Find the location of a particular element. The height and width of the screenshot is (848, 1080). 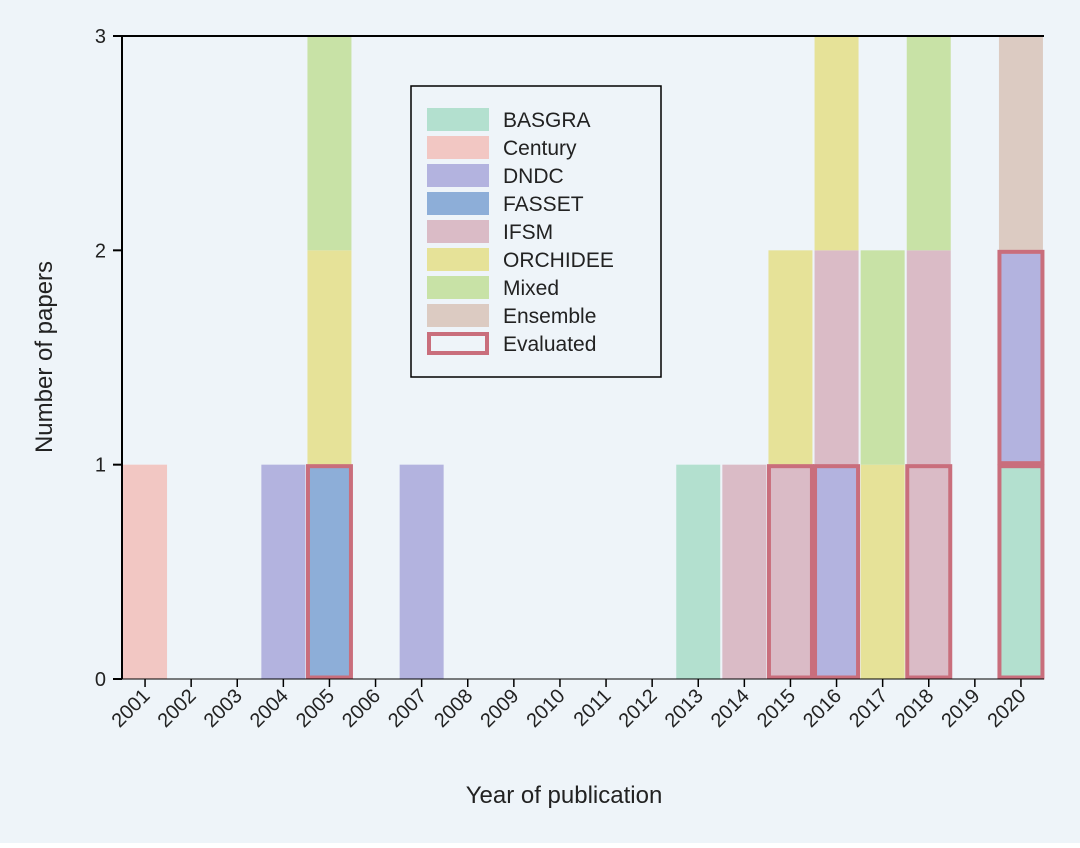

legend-swatch-fasset is located at coordinates (458, 203).